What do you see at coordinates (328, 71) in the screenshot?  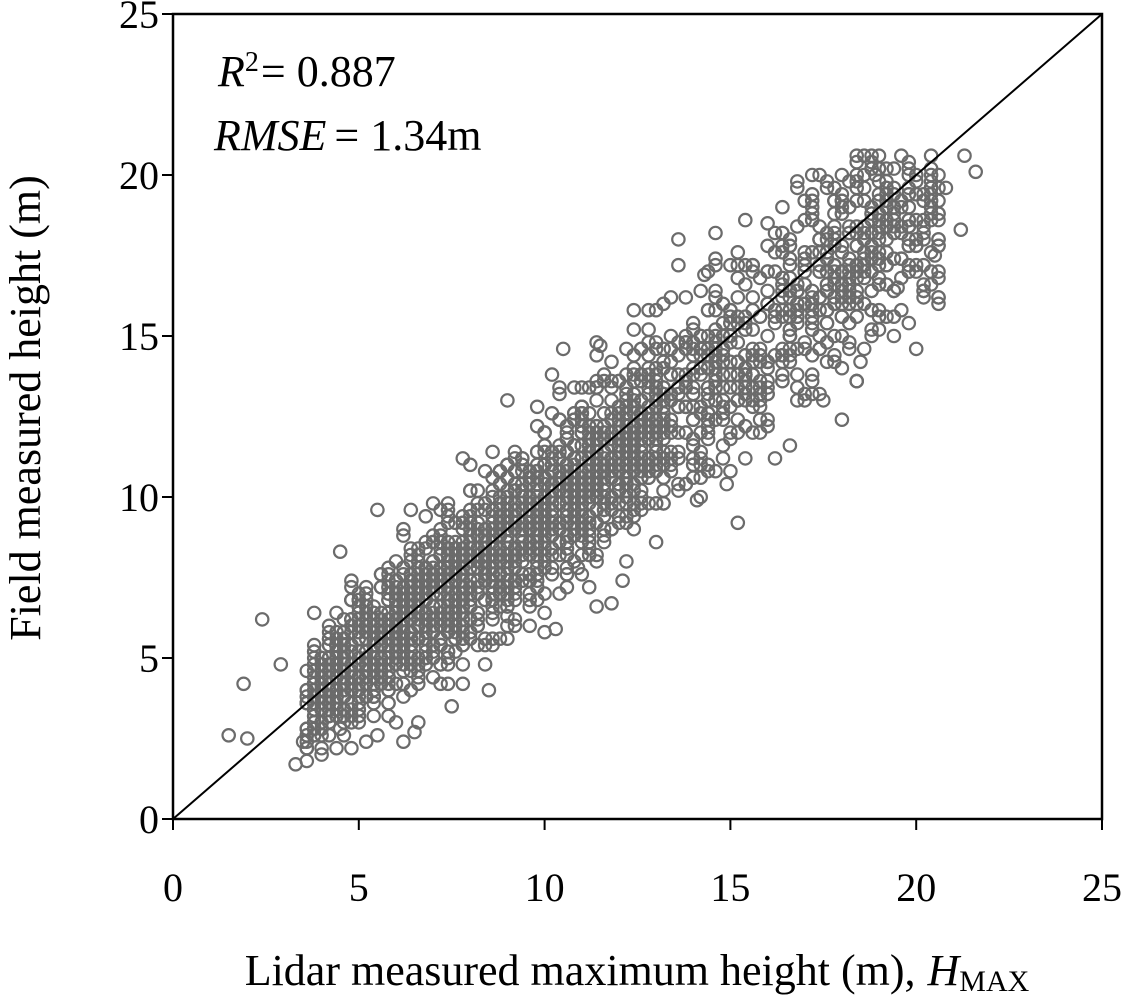 I see `r2-value: = 0.887` at bounding box center [328, 71].